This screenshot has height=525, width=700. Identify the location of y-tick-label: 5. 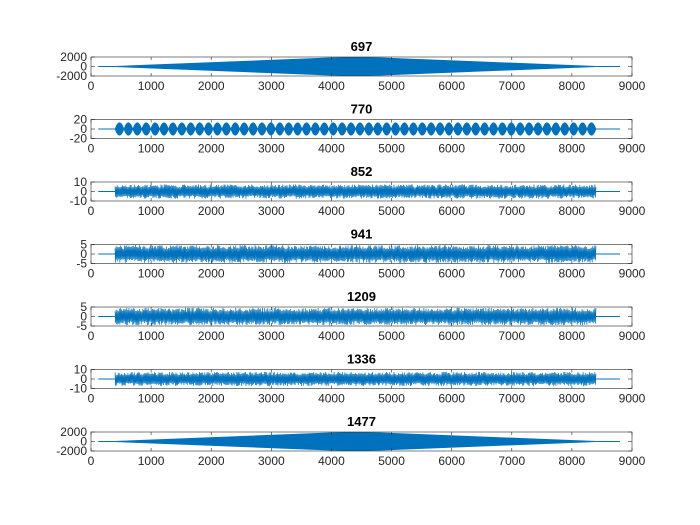
(83, 307).